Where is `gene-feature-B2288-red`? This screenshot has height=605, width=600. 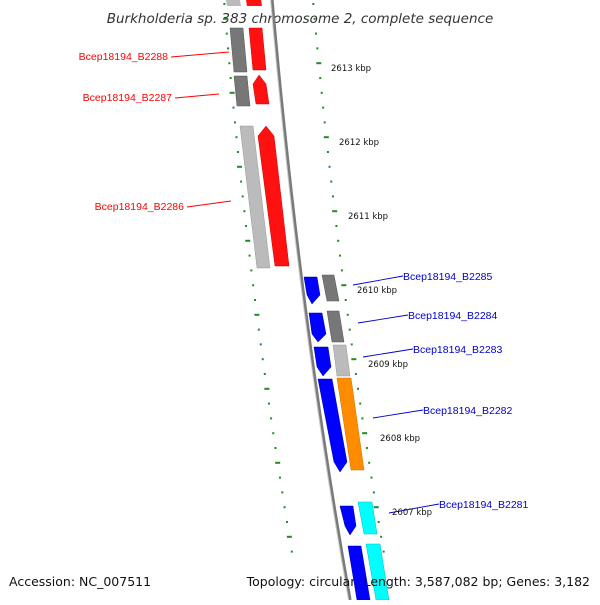
gene-feature-B2288-red is located at coordinates (257, 49).